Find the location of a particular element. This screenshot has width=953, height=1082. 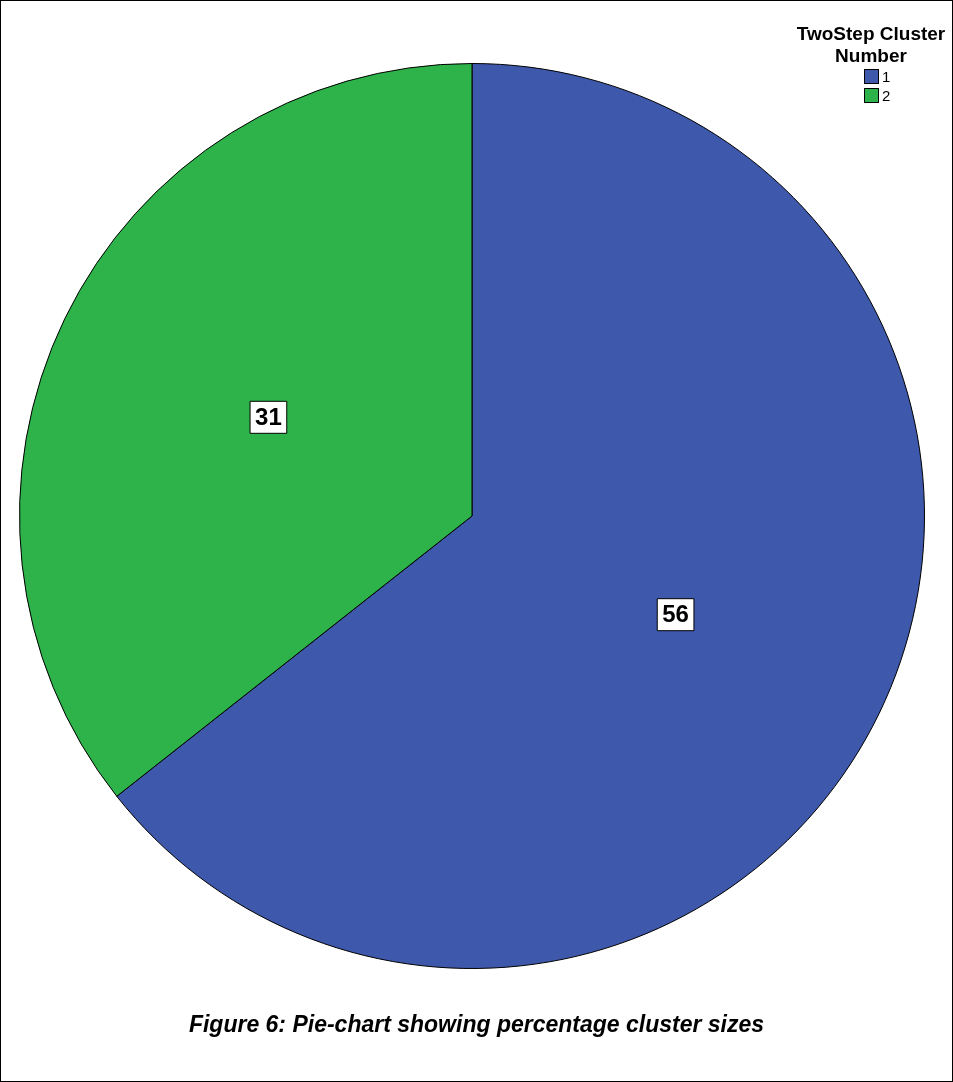

legend-label: 1 is located at coordinates (886, 76).